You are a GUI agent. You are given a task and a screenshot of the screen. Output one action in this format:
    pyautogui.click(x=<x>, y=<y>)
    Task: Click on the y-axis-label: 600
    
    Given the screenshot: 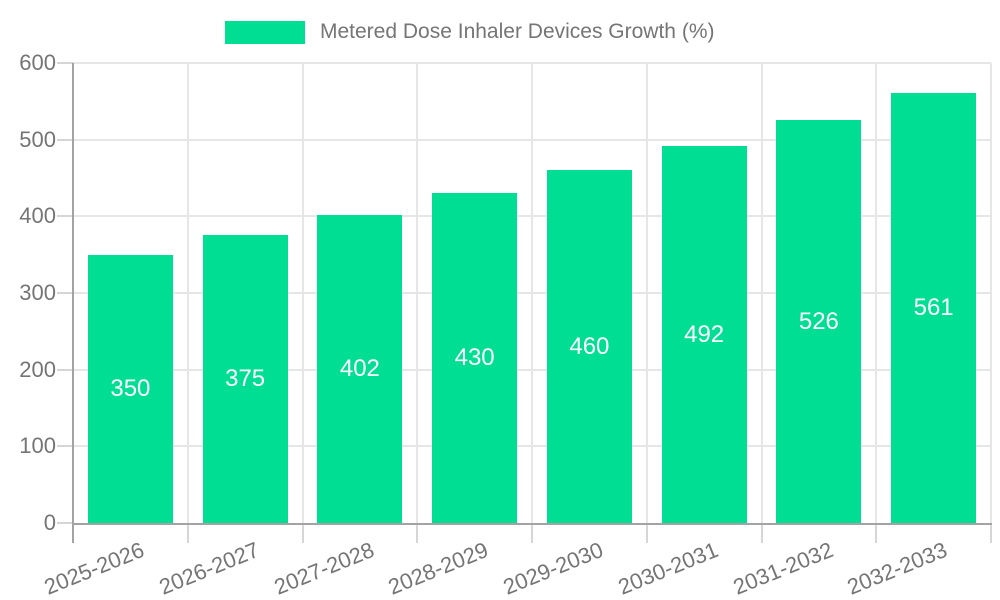 What is the action you would take?
    pyautogui.click(x=37, y=62)
    